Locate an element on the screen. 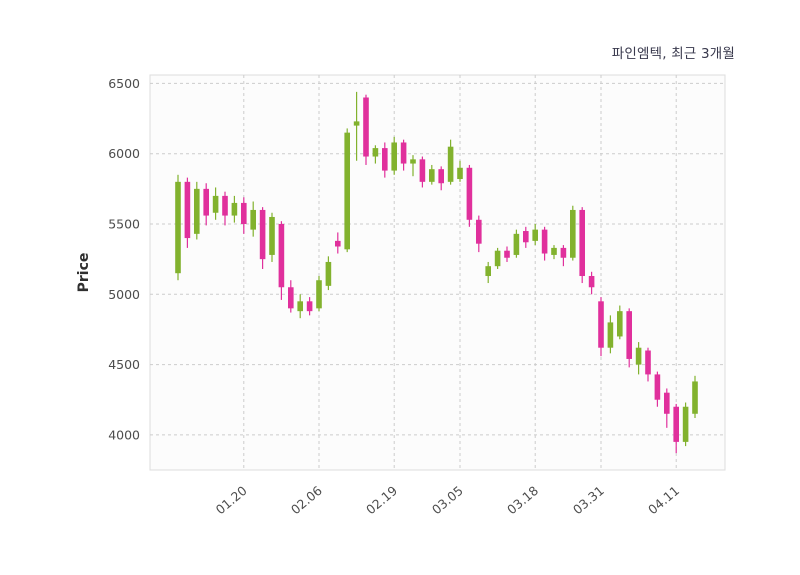 This screenshot has width=800, height=575. y-tick-label: 4000 is located at coordinates (124, 434).